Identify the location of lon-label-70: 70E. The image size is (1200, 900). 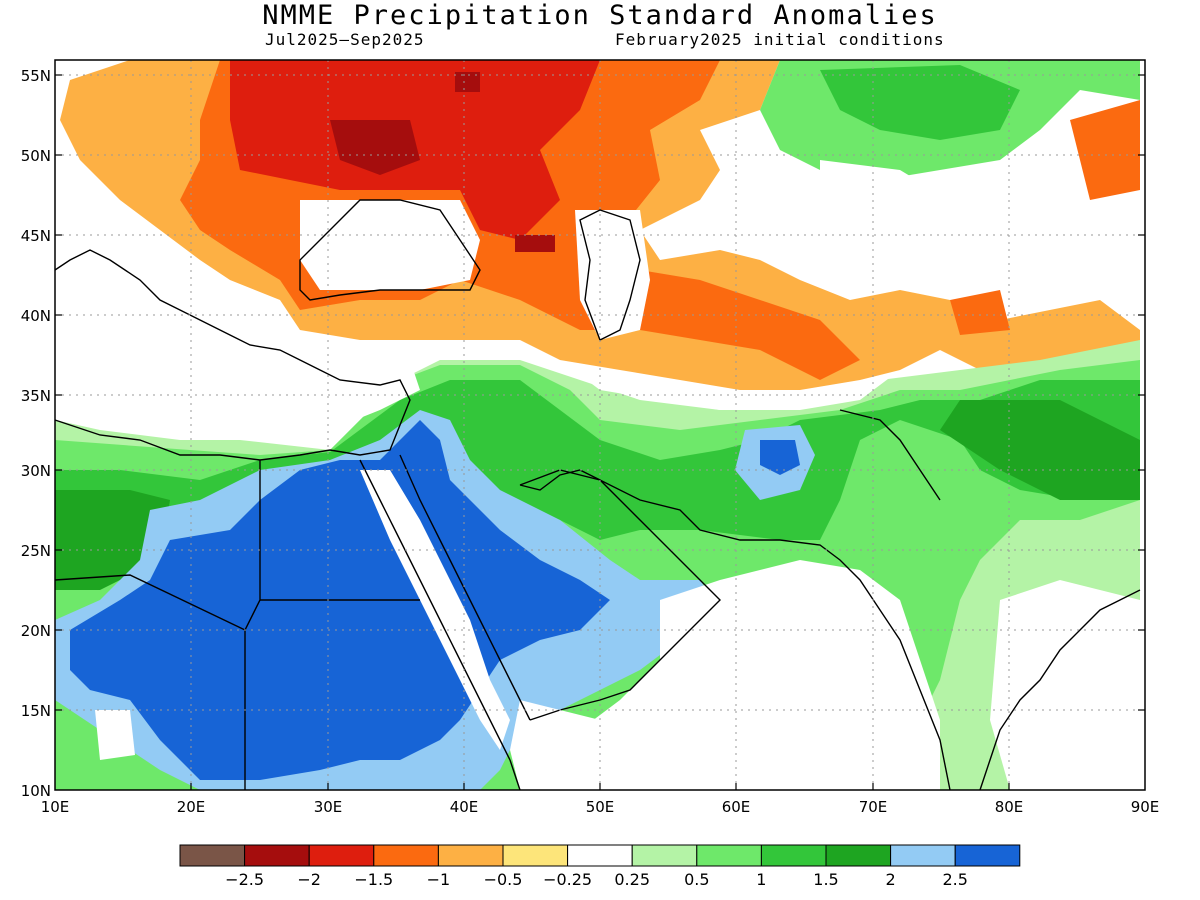
(873, 807).